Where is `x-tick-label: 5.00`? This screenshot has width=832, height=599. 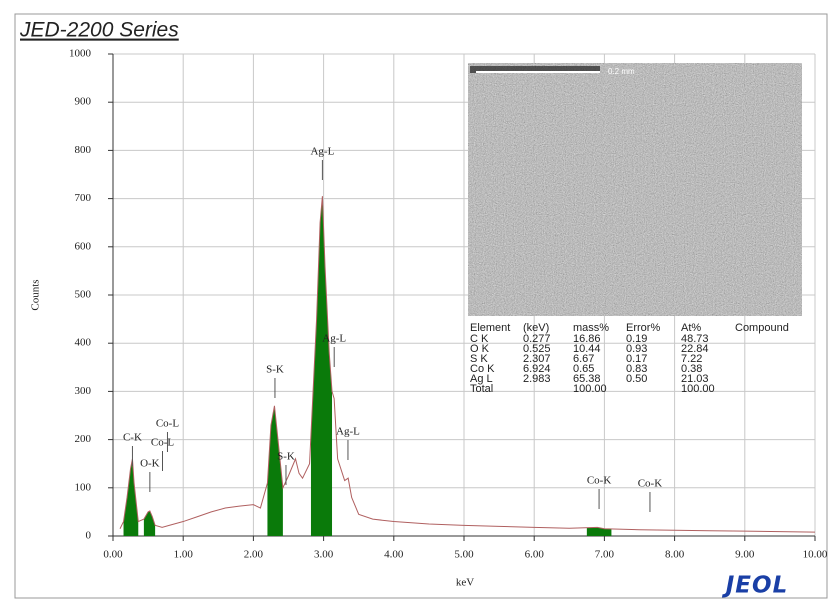 x-tick-label: 5.00 is located at coordinates (464, 555).